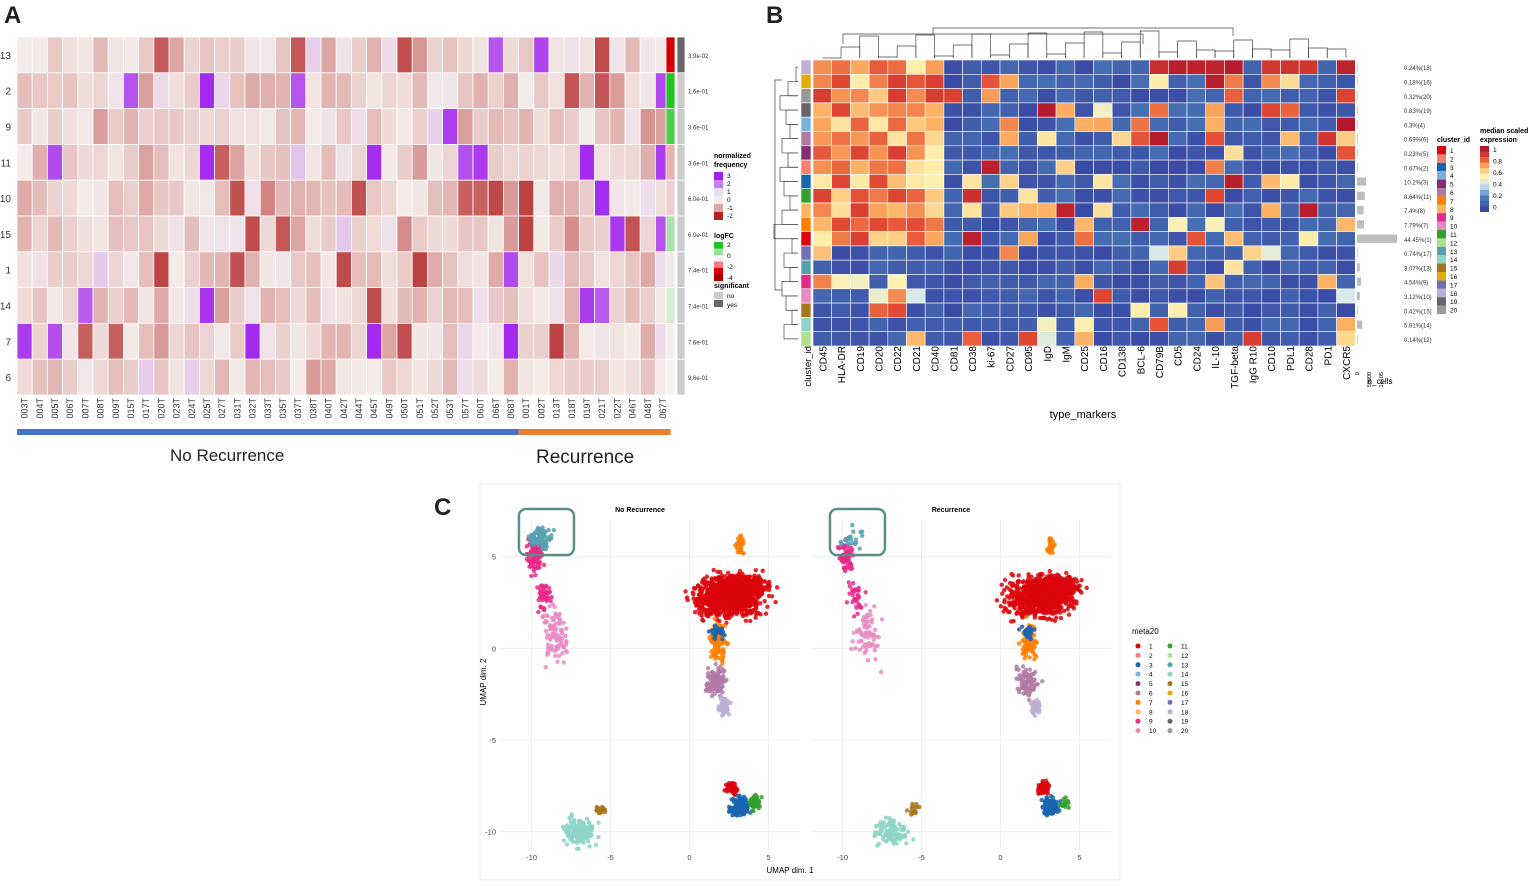 The image size is (1536, 887). What do you see at coordinates (1187, 49) in the screenshot?
I see `dendrogram-top-branch` at bounding box center [1187, 49].